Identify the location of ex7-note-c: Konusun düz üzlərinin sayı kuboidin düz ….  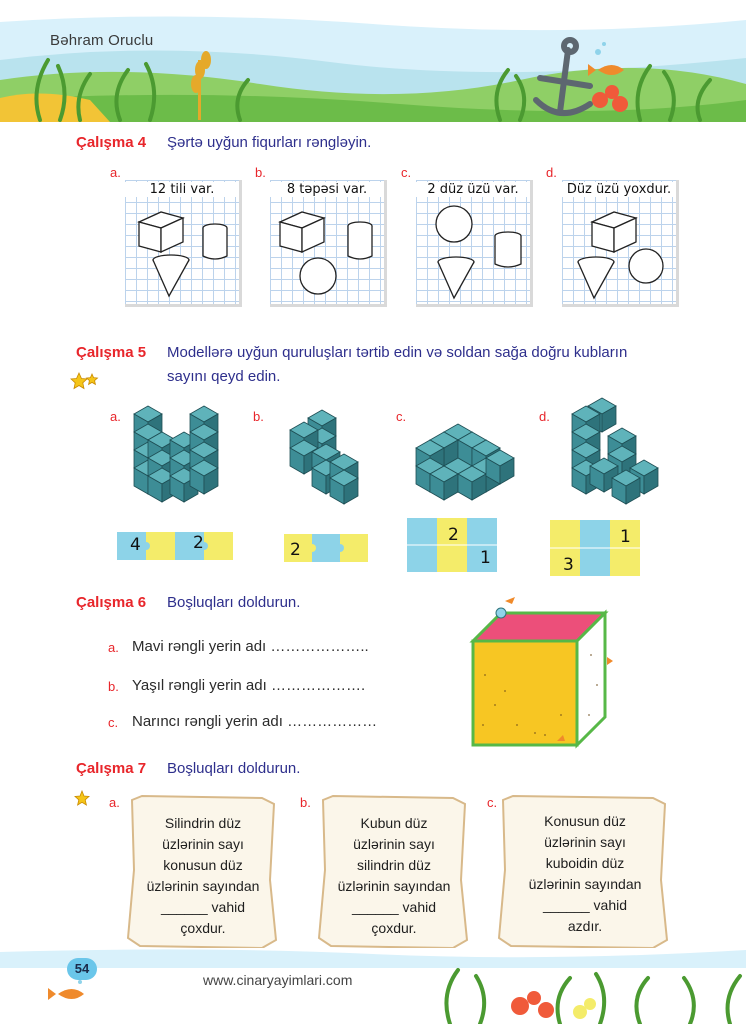
(585, 874).